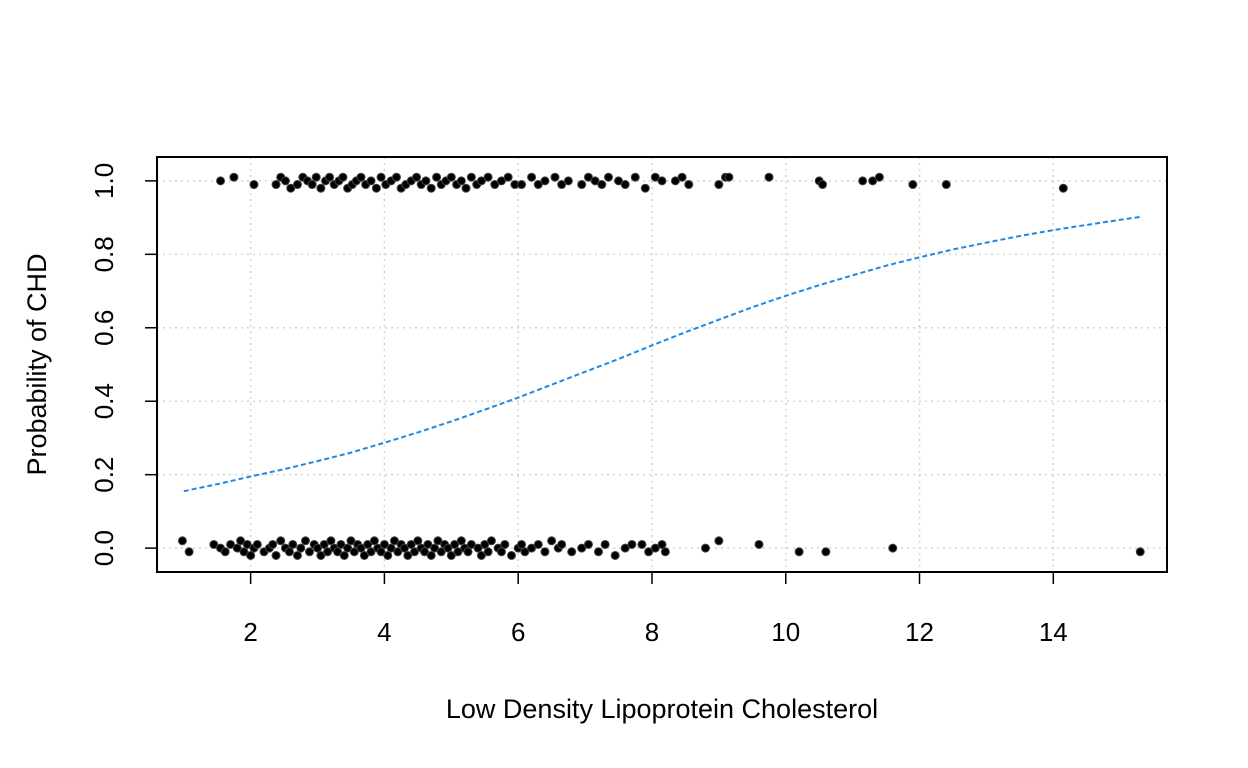 The height and width of the screenshot is (768, 1248). What do you see at coordinates (104, 548) in the screenshot?
I see `y-tick-label: 0.0` at bounding box center [104, 548].